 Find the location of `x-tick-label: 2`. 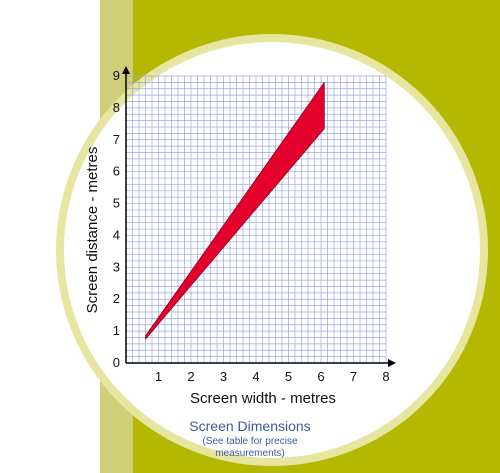

x-tick-label: 2 is located at coordinates (190, 376).